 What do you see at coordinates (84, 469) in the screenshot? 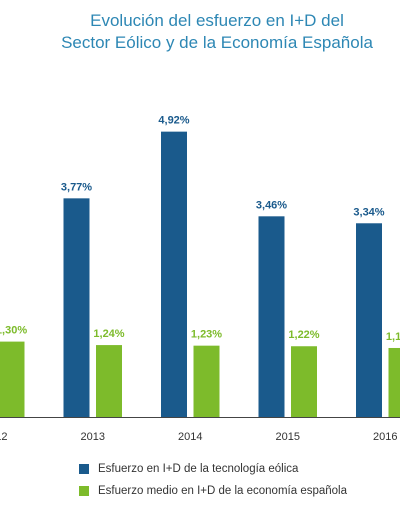
I see `legend-swatch-eolica` at bounding box center [84, 469].